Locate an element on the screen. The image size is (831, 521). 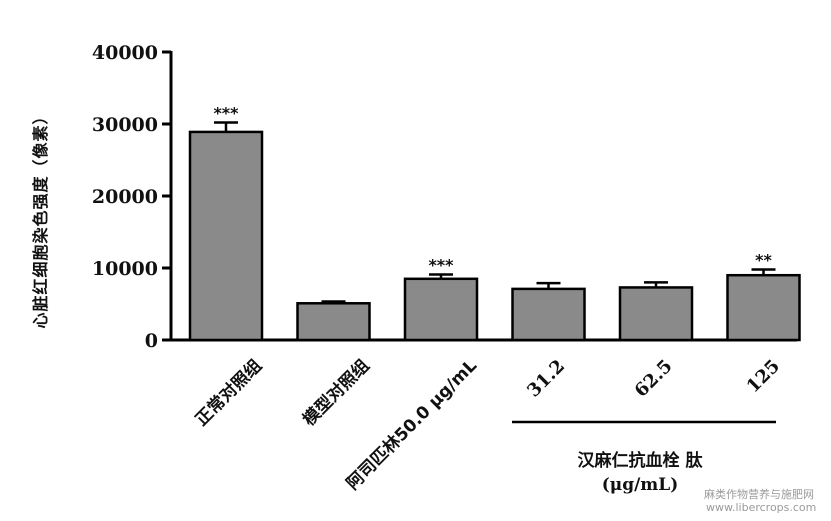
y-tick-label: 10000 is located at coordinates (125, 269).